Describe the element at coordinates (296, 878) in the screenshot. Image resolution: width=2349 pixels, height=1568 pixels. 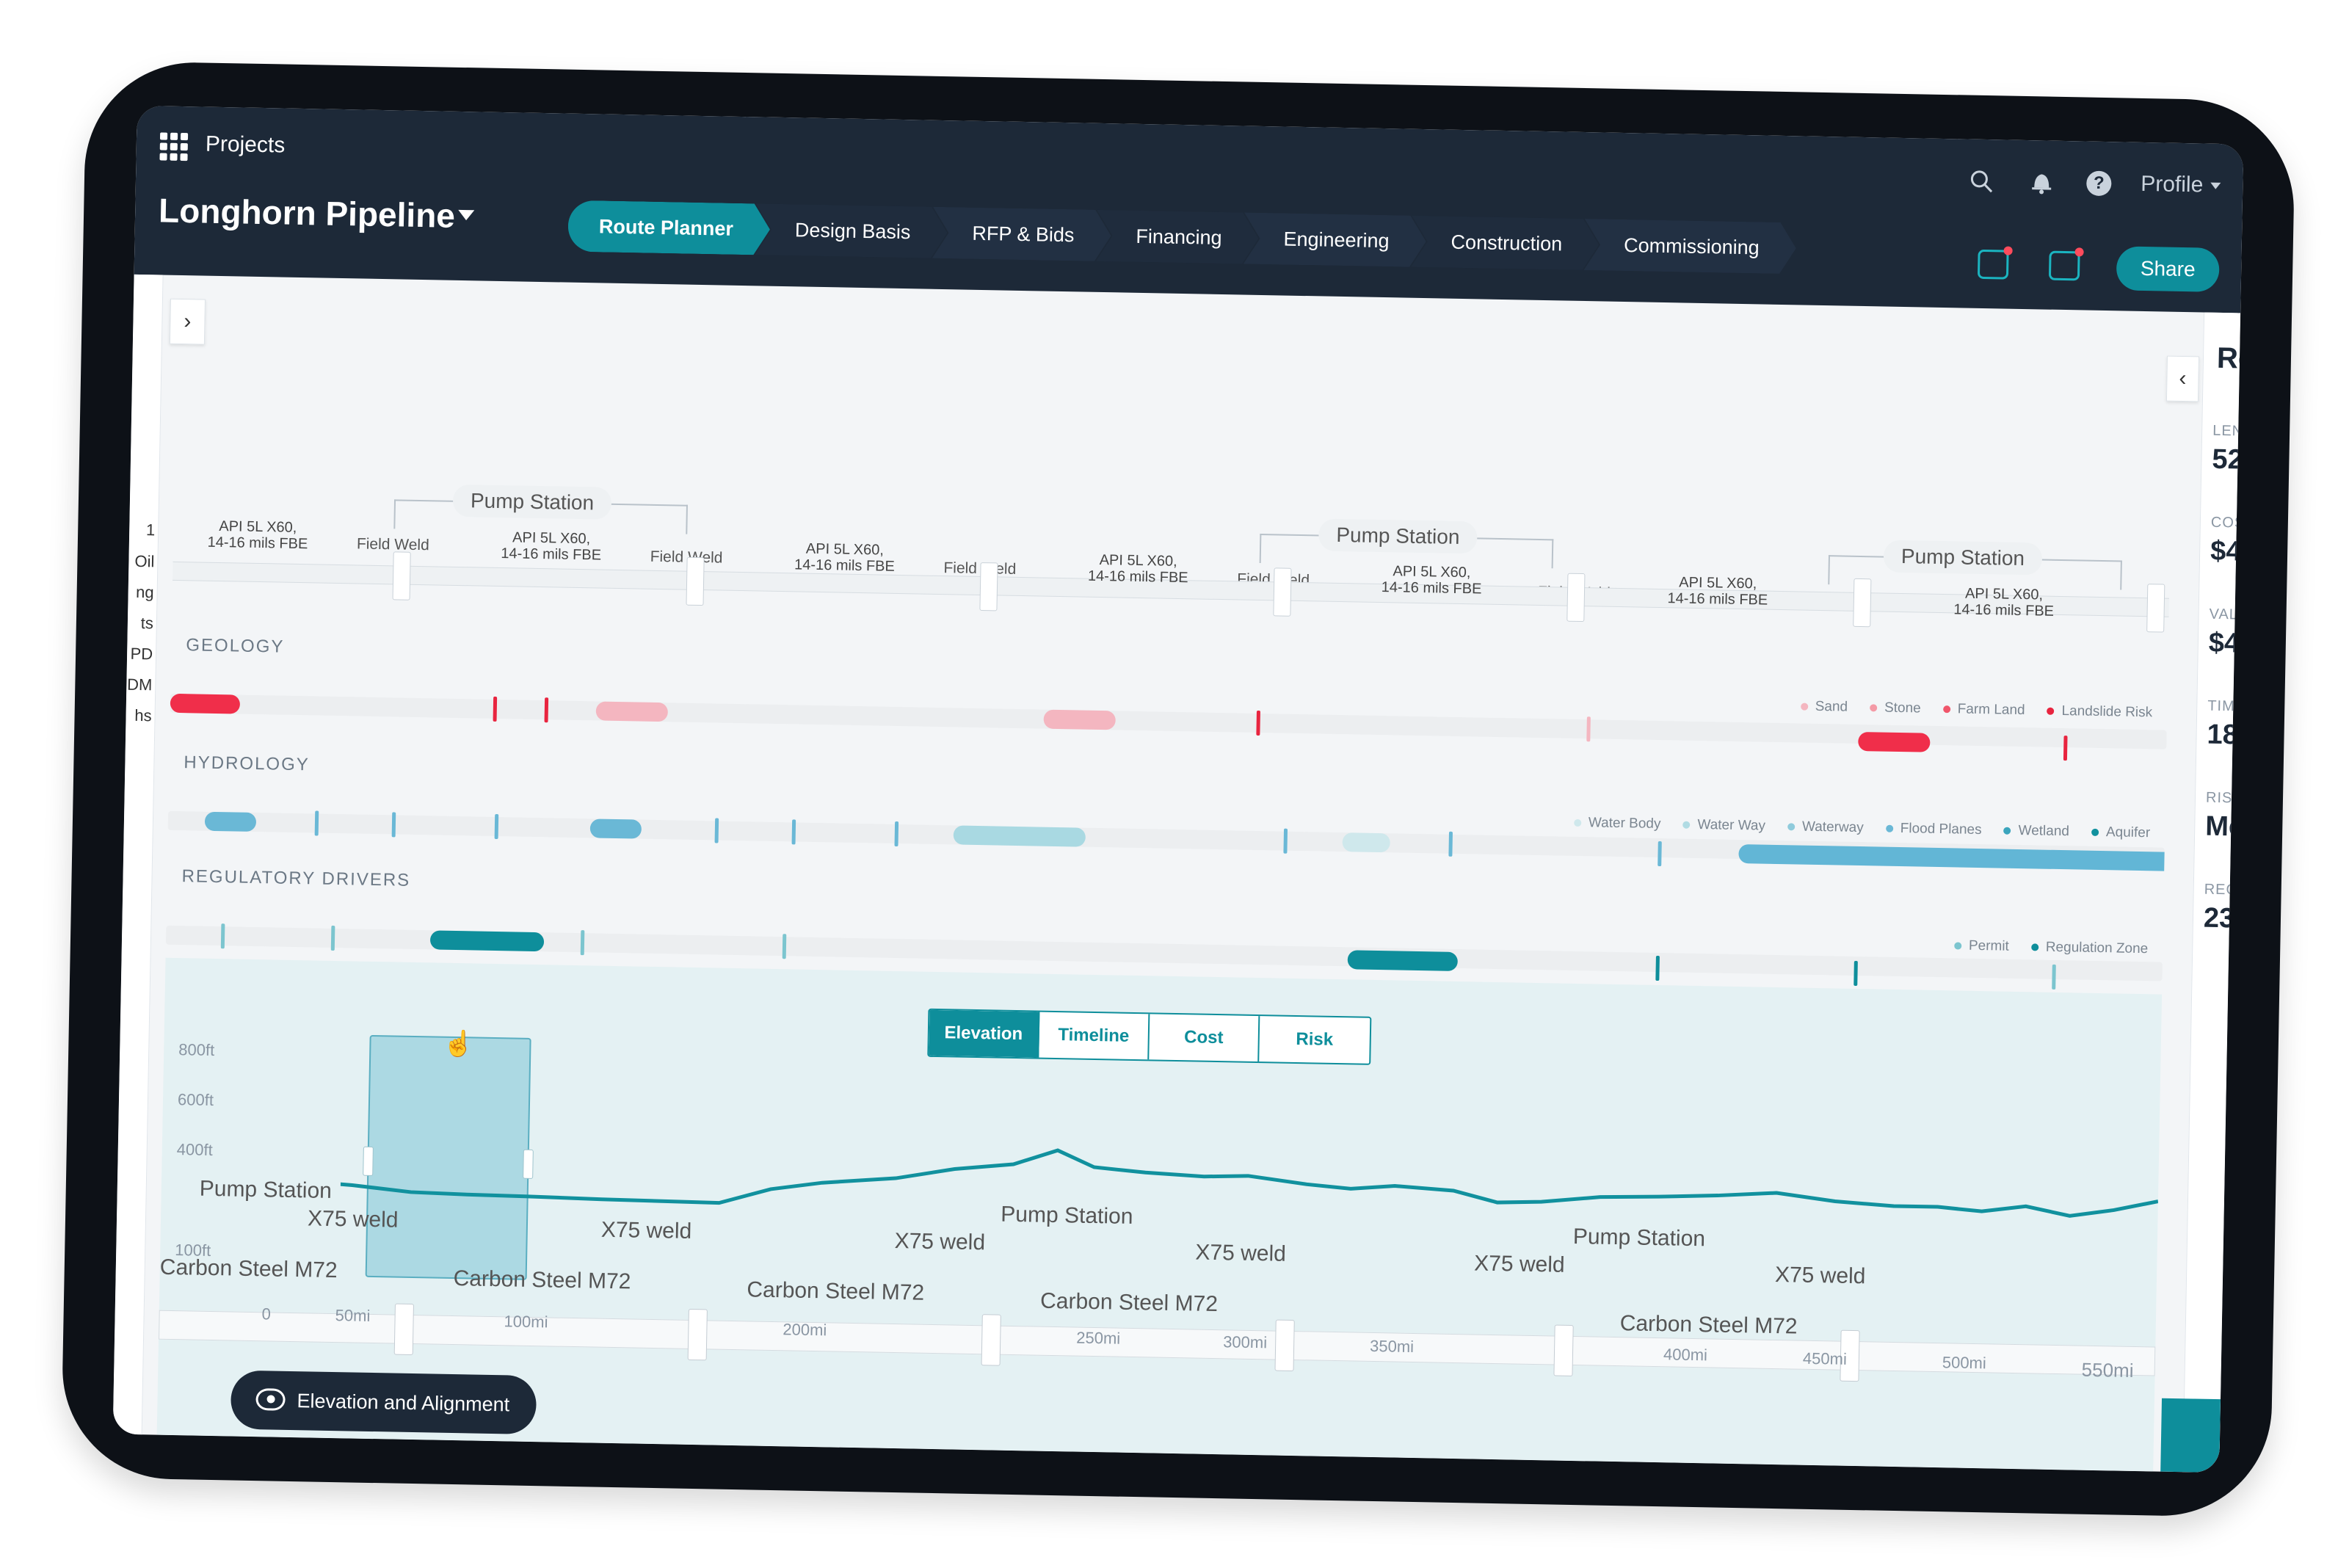
I see `regulatory-section-title: REGULATORY DRIVERS` at that location.